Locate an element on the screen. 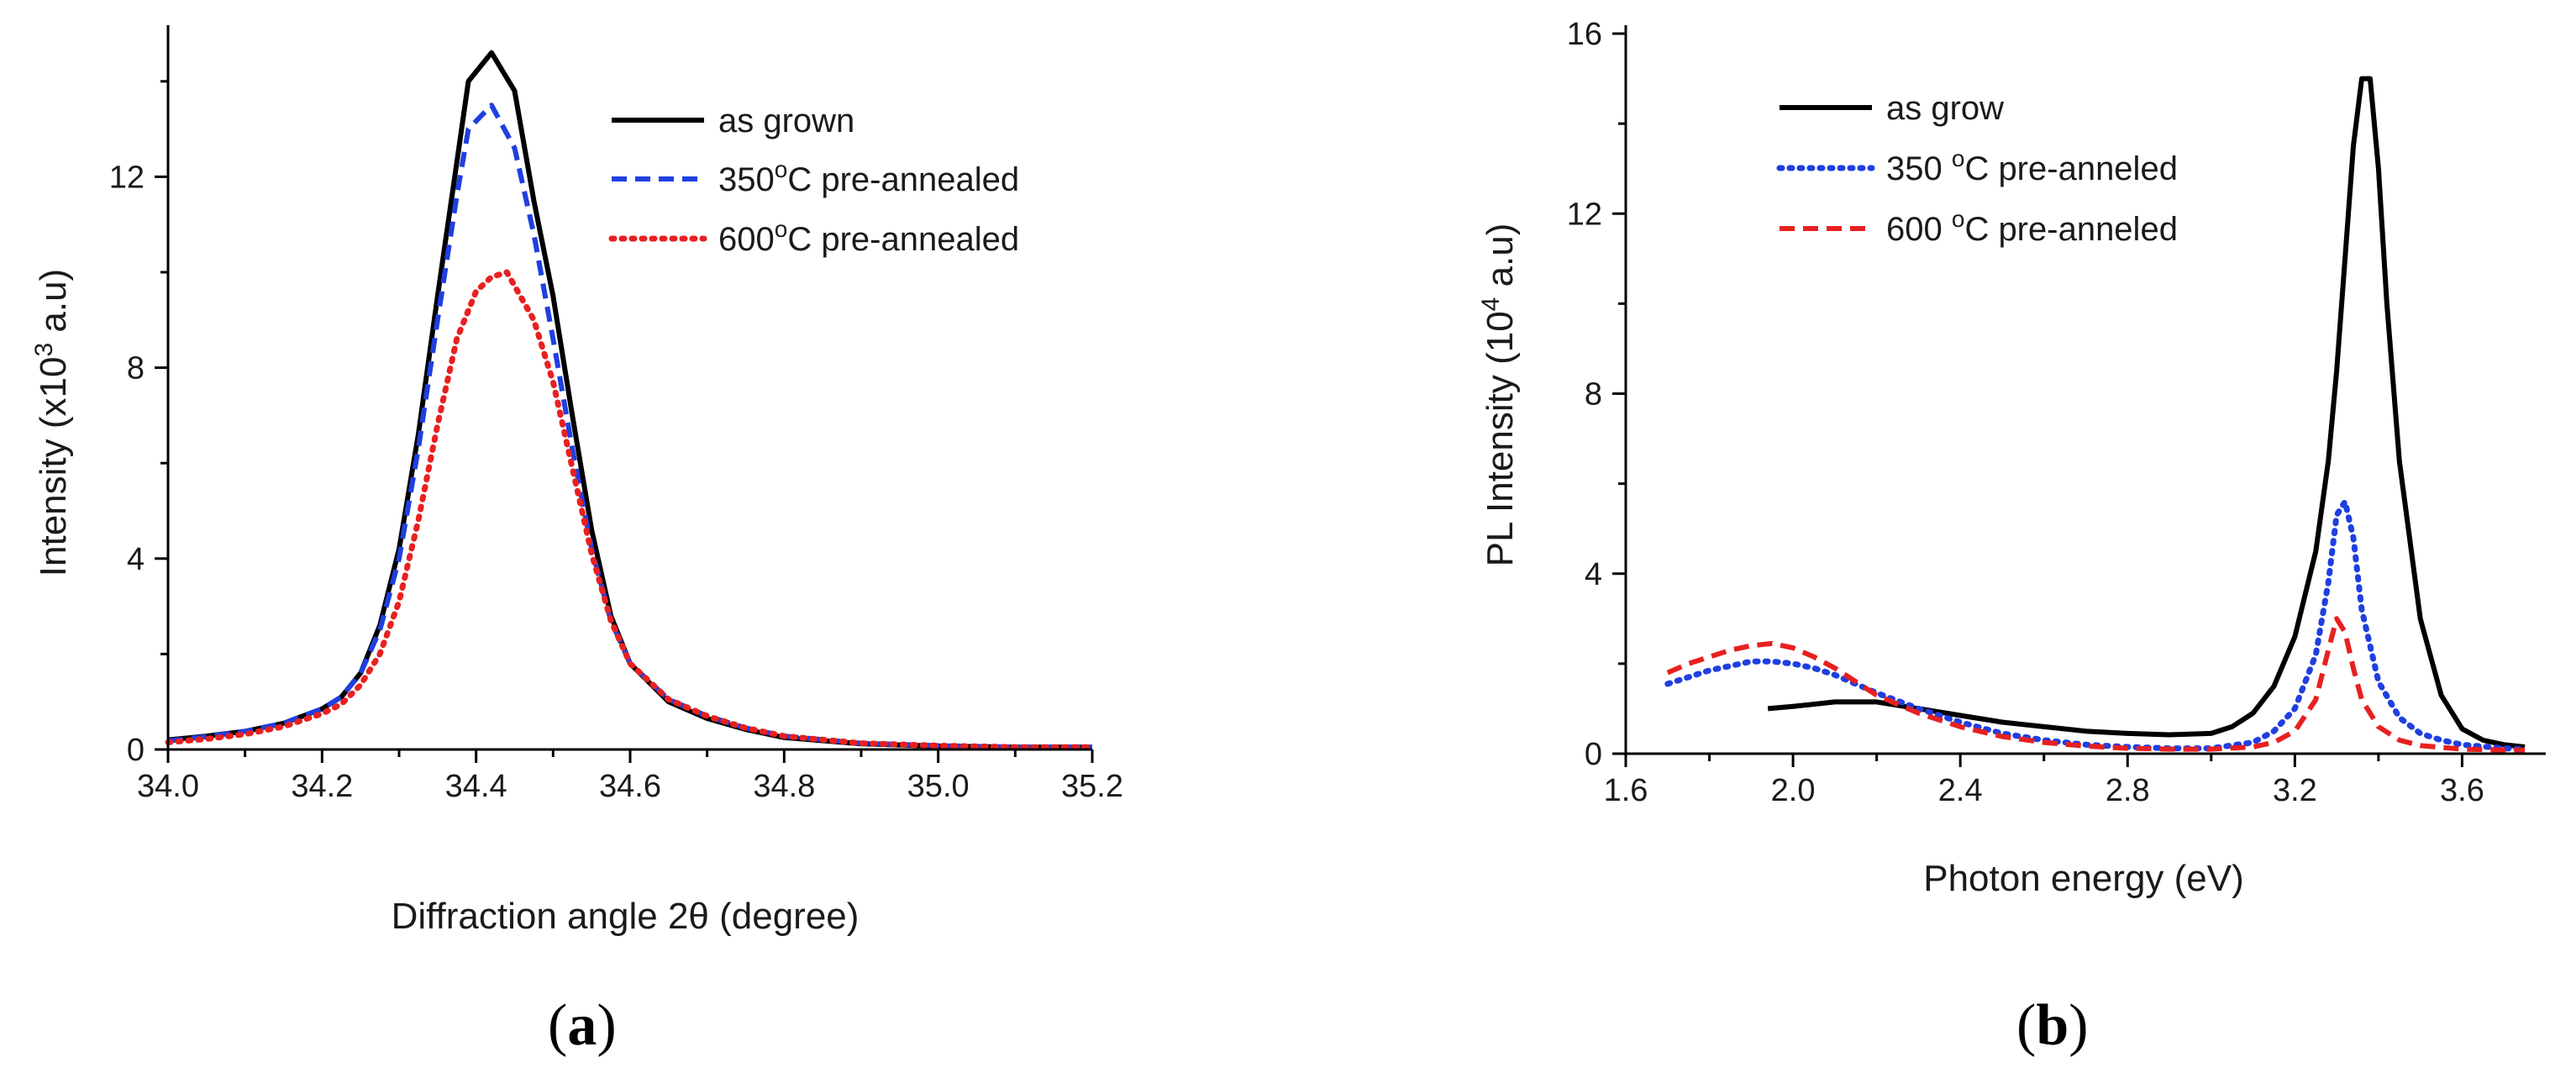 The width and height of the screenshot is (2576, 1078). y-tick-label-b-2: 8 is located at coordinates (1593, 395).